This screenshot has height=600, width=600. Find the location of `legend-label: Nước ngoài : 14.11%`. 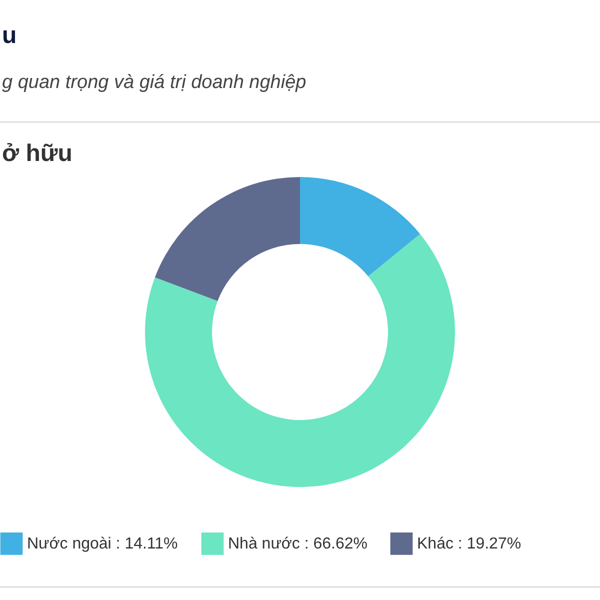

legend-label: Nước ngoài : 14.11% is located at coordinates (102, 544).